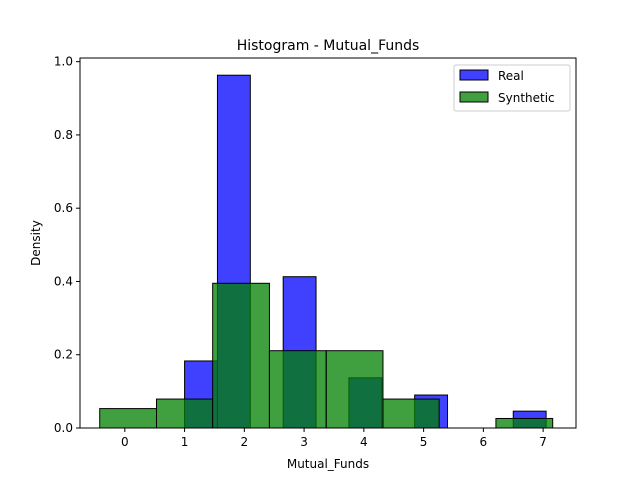 This screenshot has height=480, width=640. What do you see at coordinates (125, 442) in the screenshot?
I see `x-tick-label-0: 0` at bounding box center [125, 442].